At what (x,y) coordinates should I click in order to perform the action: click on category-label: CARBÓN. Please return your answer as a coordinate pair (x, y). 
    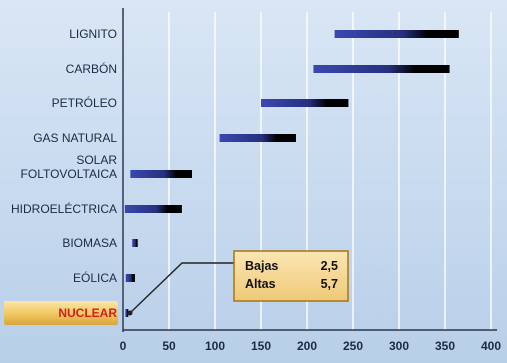
    Looking at the image, I should click on (91, 68).